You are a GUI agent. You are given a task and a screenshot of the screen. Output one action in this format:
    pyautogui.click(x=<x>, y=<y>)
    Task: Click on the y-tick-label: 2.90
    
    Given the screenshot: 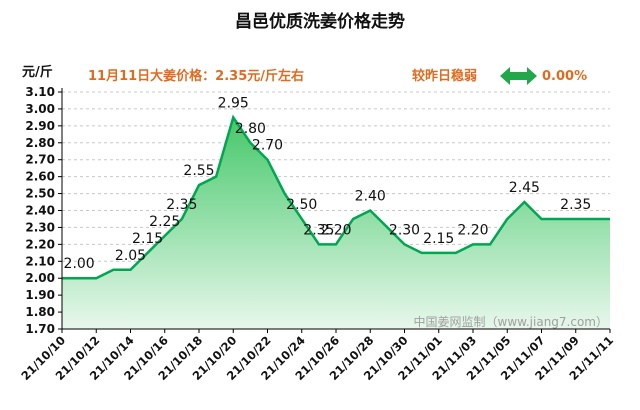 What is the action you would take?
    pyautogui.click(x=40, y=126)
    